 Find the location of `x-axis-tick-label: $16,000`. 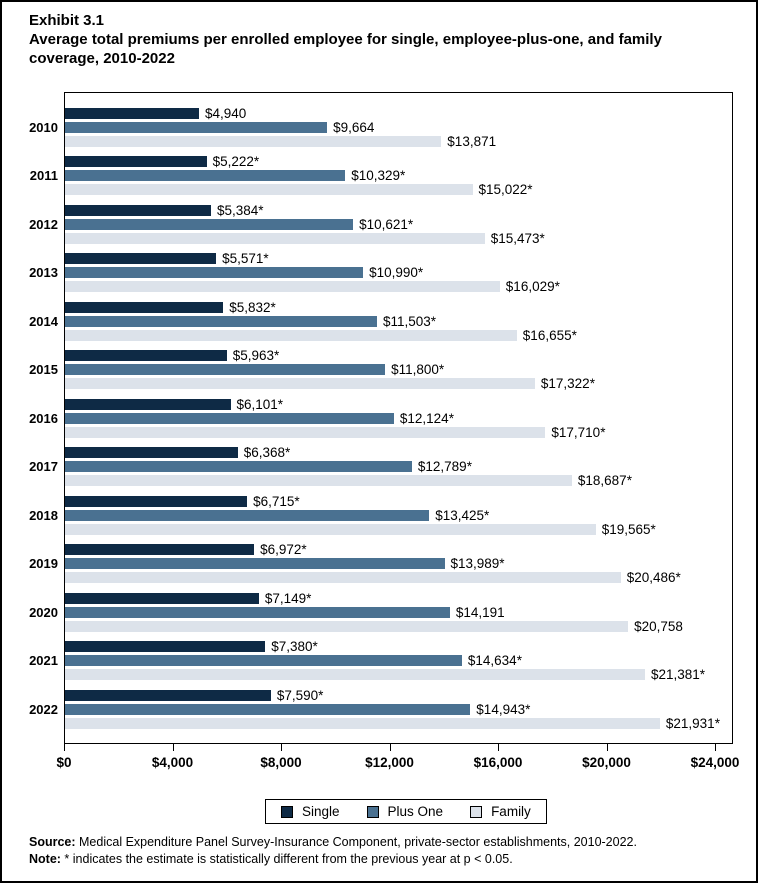

x-axis-tick-label: $16,000 is located at coordinates (498, 762).